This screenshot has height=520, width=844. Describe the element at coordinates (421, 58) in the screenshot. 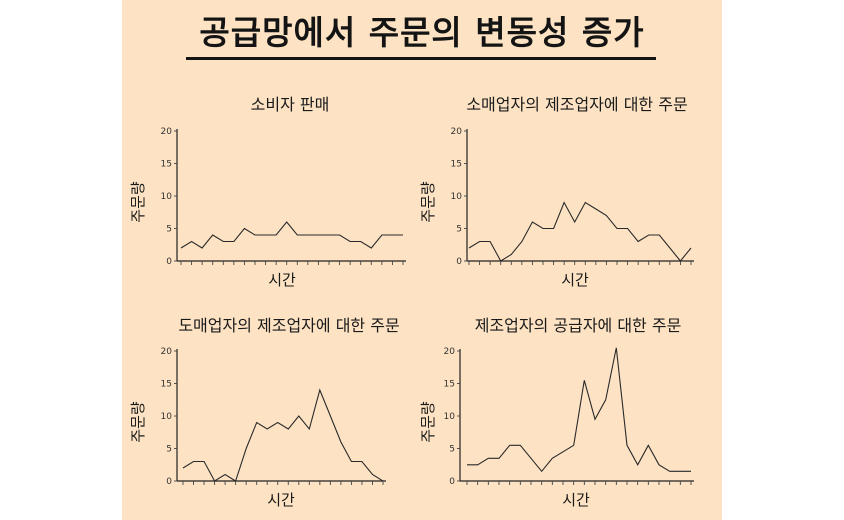

I see `title-underline` at that location.